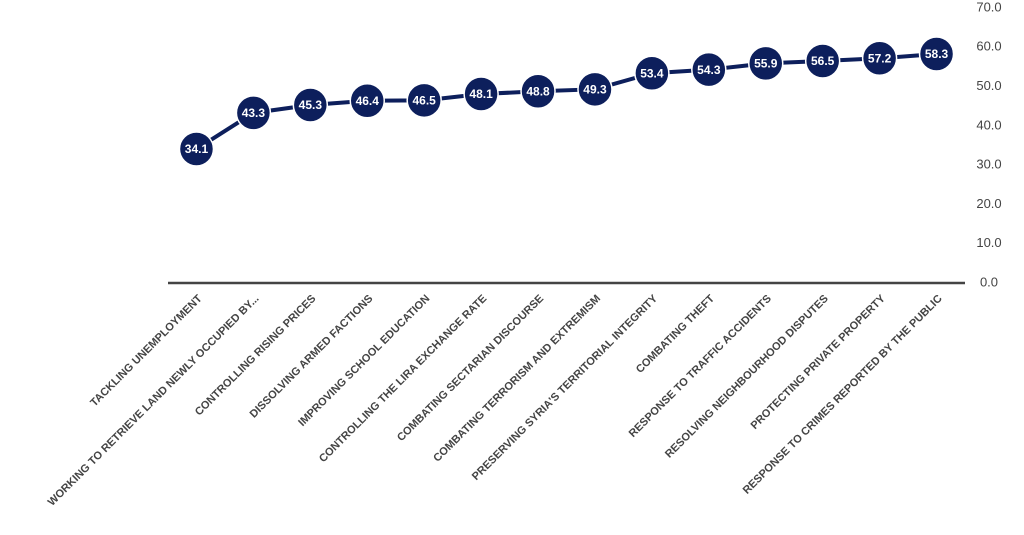 This screenshot has width=1024, height=535. I want to click on x-tick-label: DISSOLVING ARMED FACTIONS, so click(312, 357).